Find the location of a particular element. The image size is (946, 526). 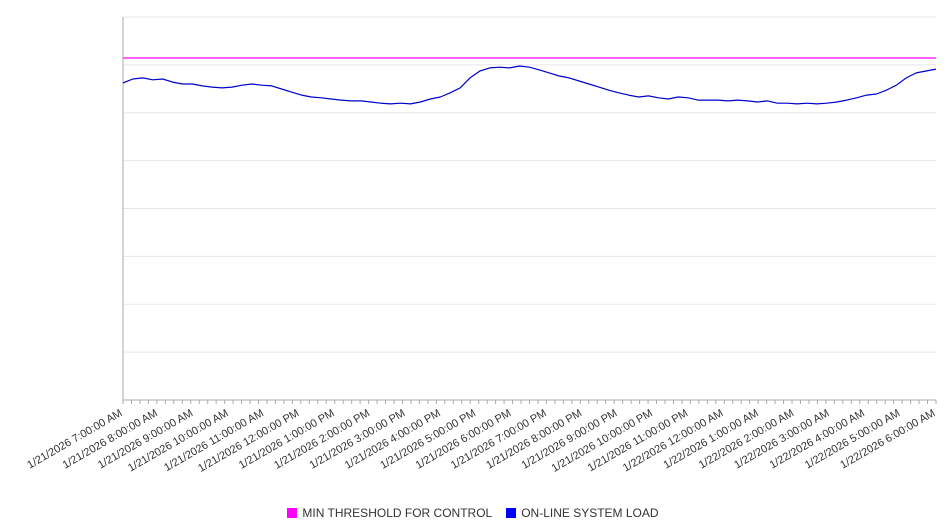

legend-item-system-load: ON-LINE SYSTEM LOAD is located at coordinates (582, 513).